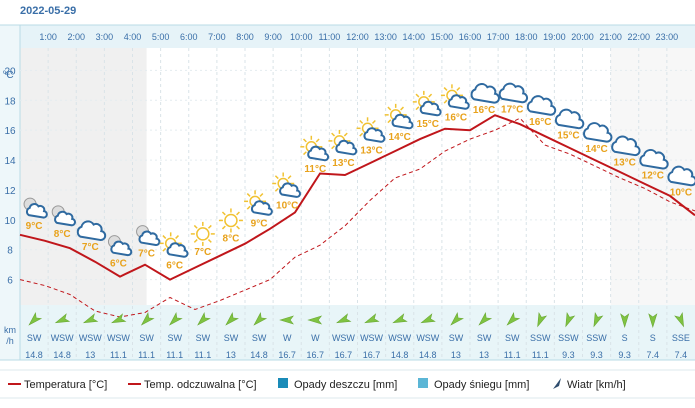 The width and height of the screenshot is (695, 408). What do you see at coordinates (133, 37) in the screenshot?
I see `hour-label: 4:00` at bounding box center [133, 37].